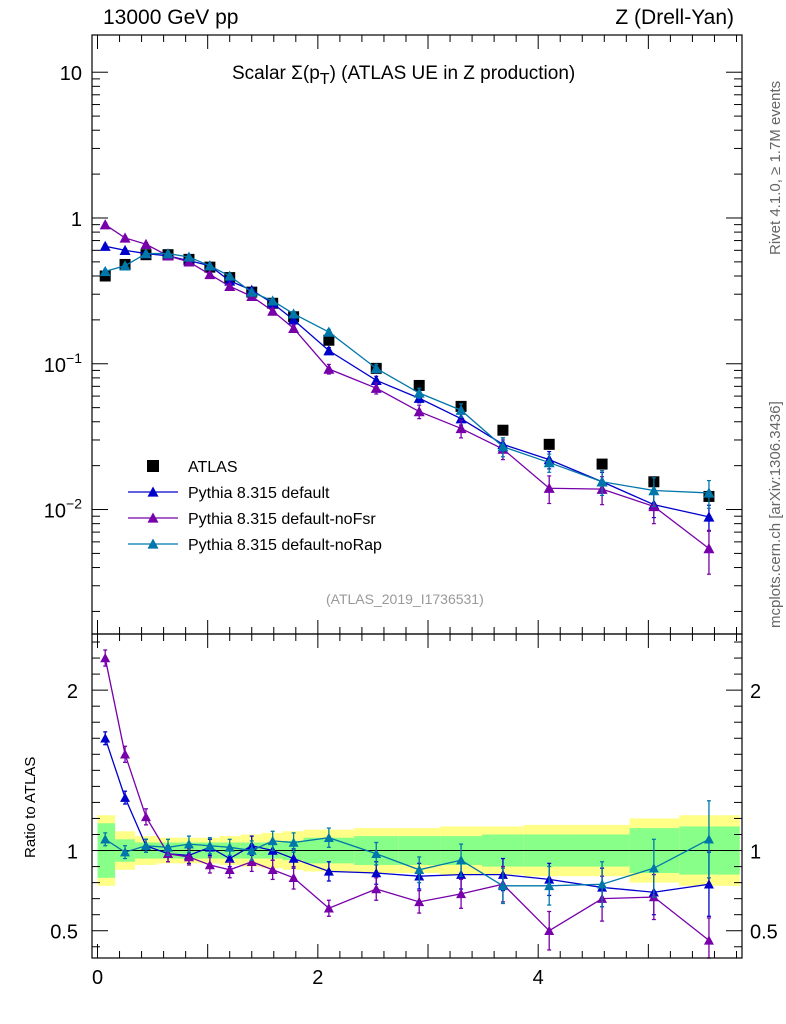  Describe the element at coordinates (153, 543) in the screenshot. I see `legend-marker-noRap` at that location.